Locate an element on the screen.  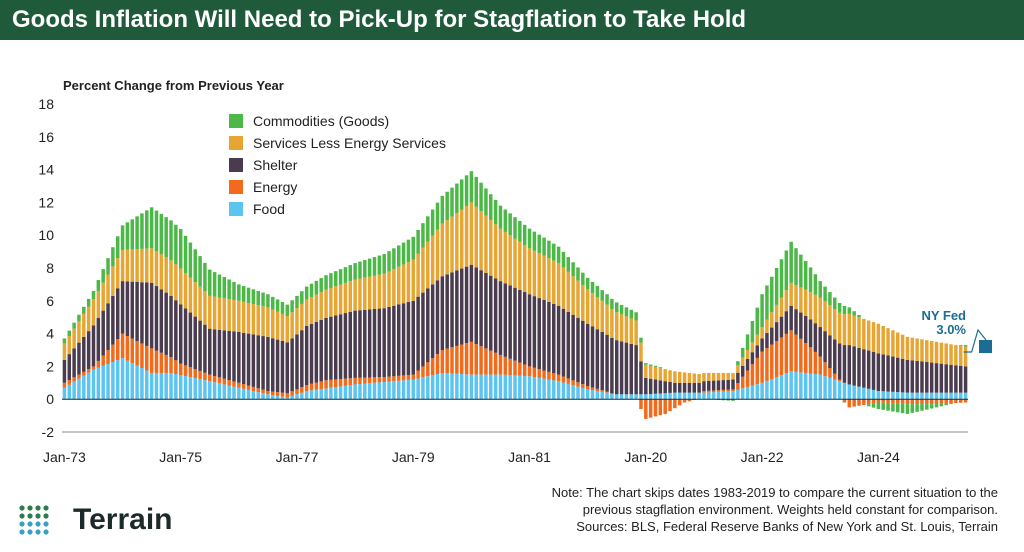
y-axis-title: Percent Change from Previous Year is located at coordinates (173, 85).